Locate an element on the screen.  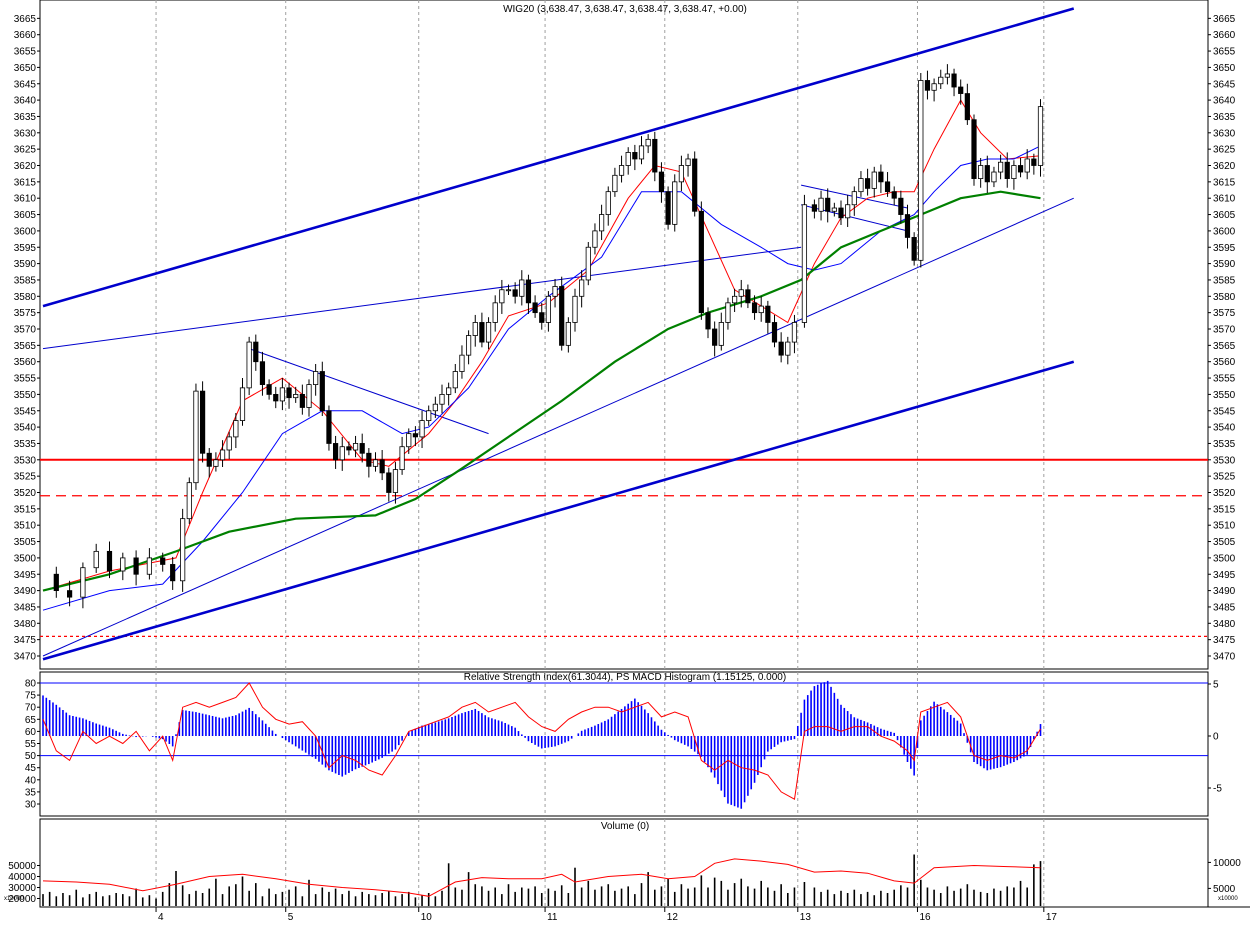
x-tick-label: 11 is located at coordinates (552, 917).